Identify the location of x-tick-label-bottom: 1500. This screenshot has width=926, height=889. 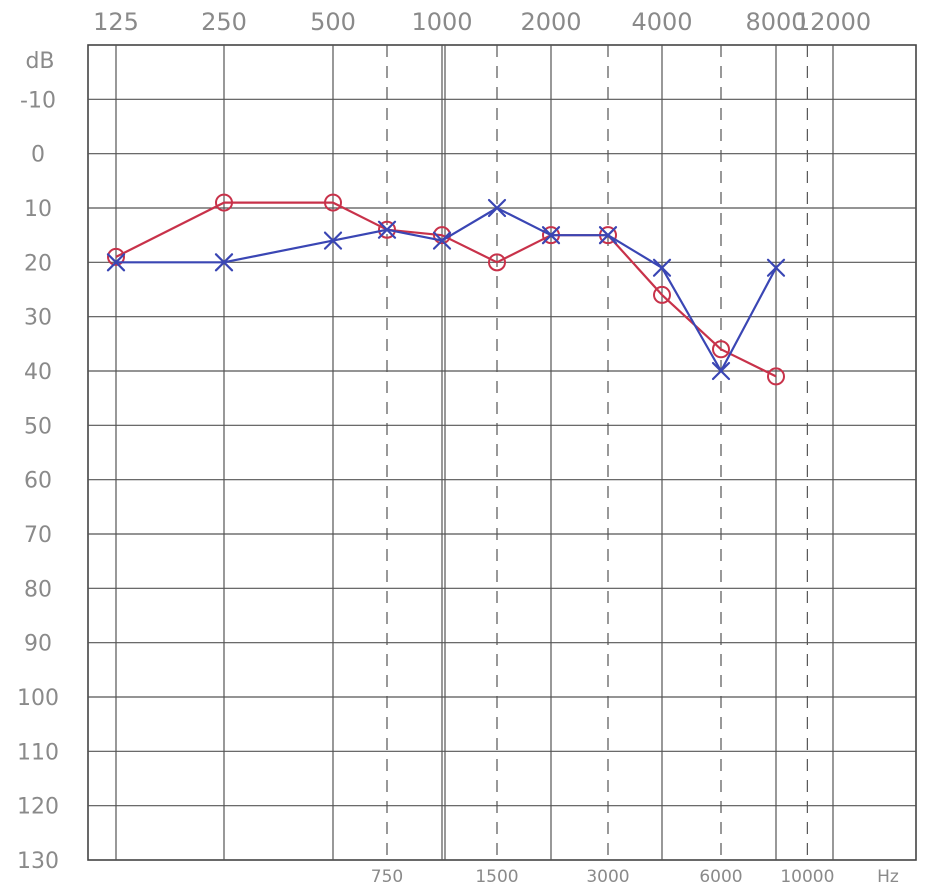
(496, 877).